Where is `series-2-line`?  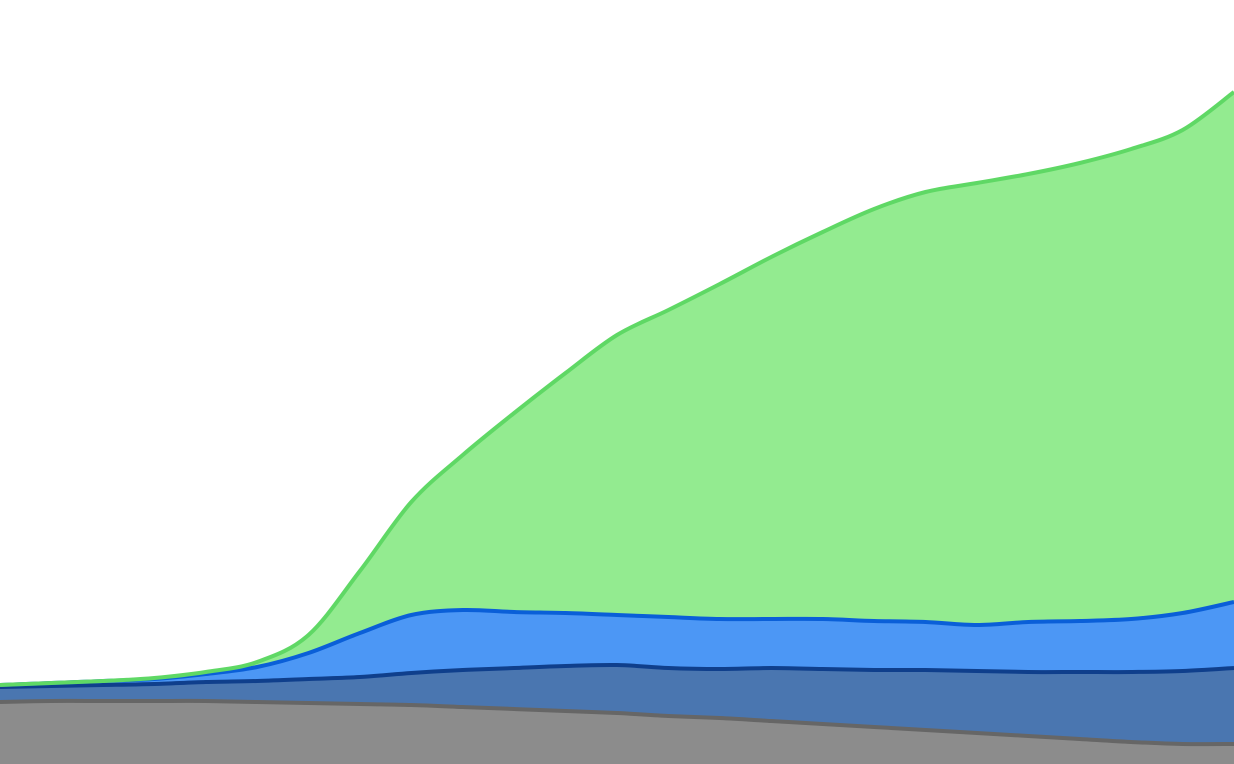
series-2-line is located at coordinates (617, 675).